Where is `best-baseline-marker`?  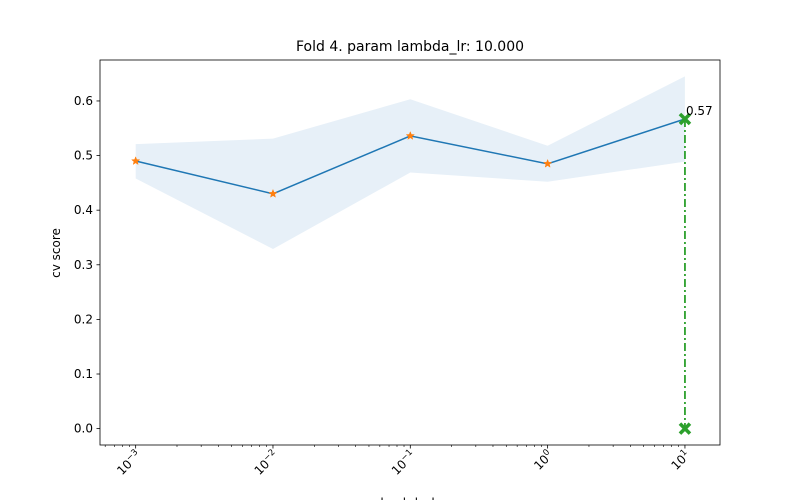
best-baseline-marker is located at coordinates (685, 428).